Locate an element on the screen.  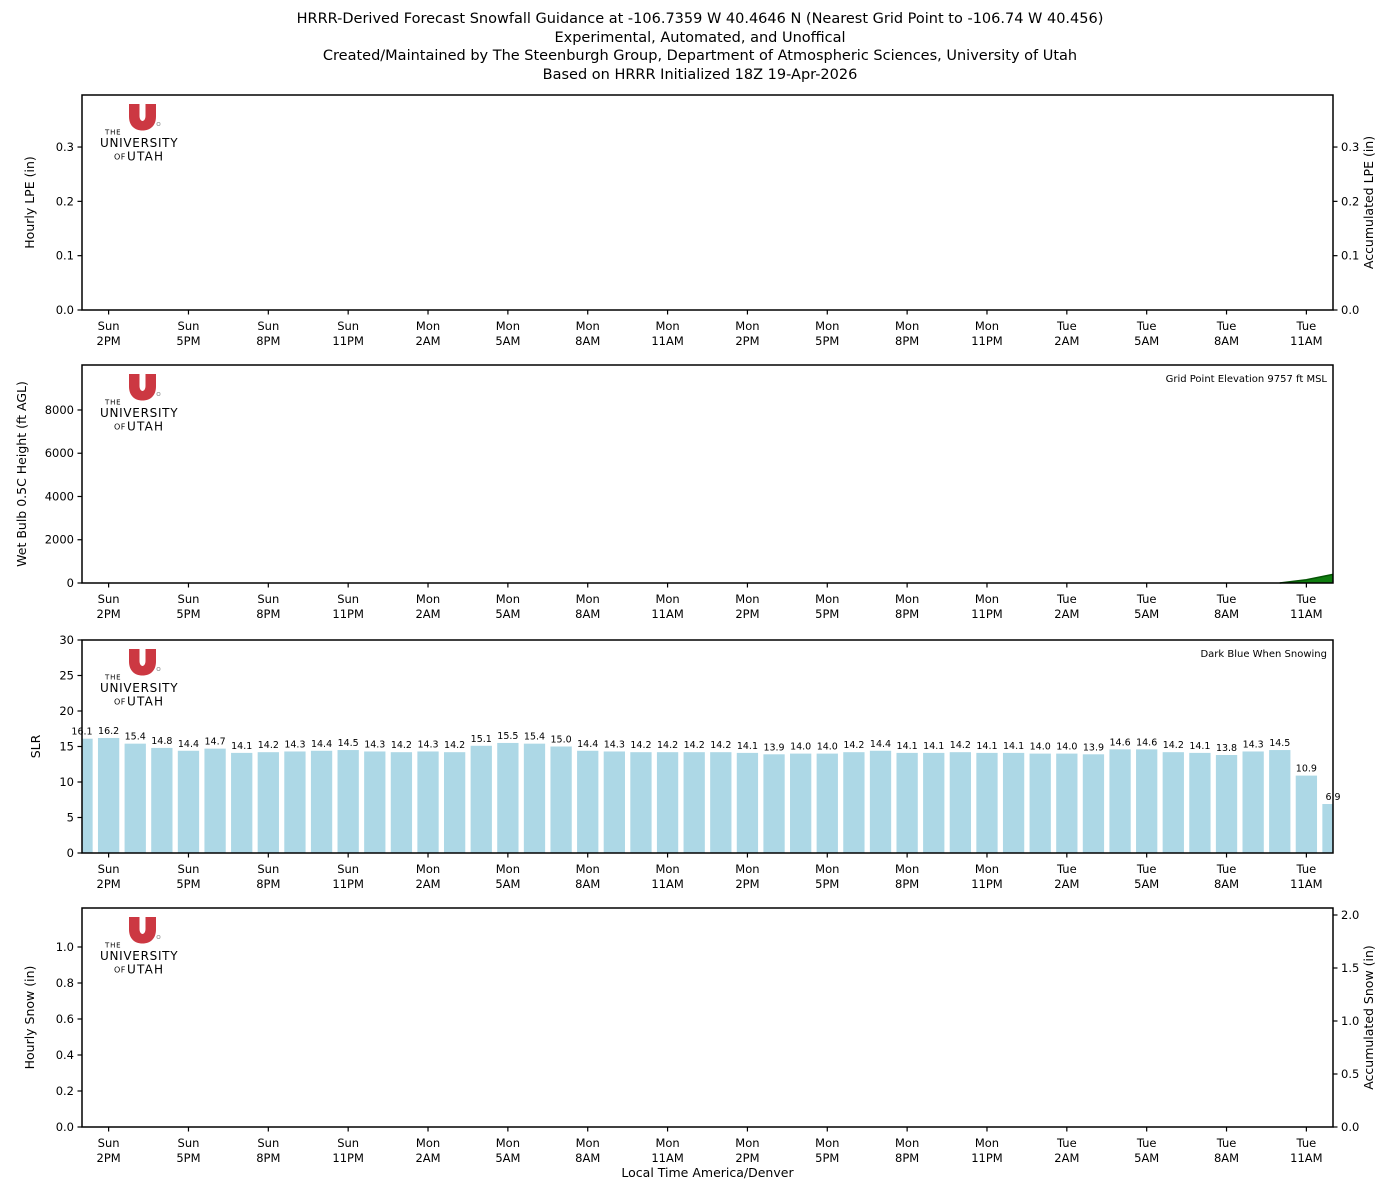
y-tick-label-right: 1.0 is located at coordinates (1350, 1021).